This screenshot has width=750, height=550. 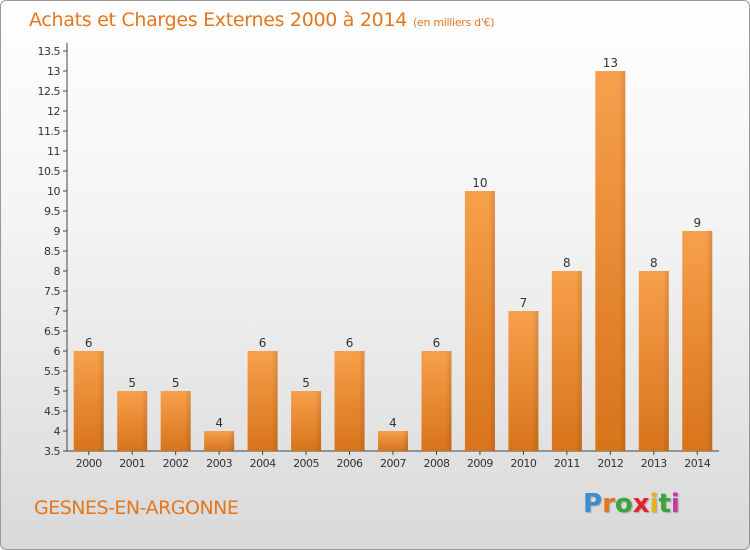 I want to click on logo-letter: t, so click(x=664, y=504).